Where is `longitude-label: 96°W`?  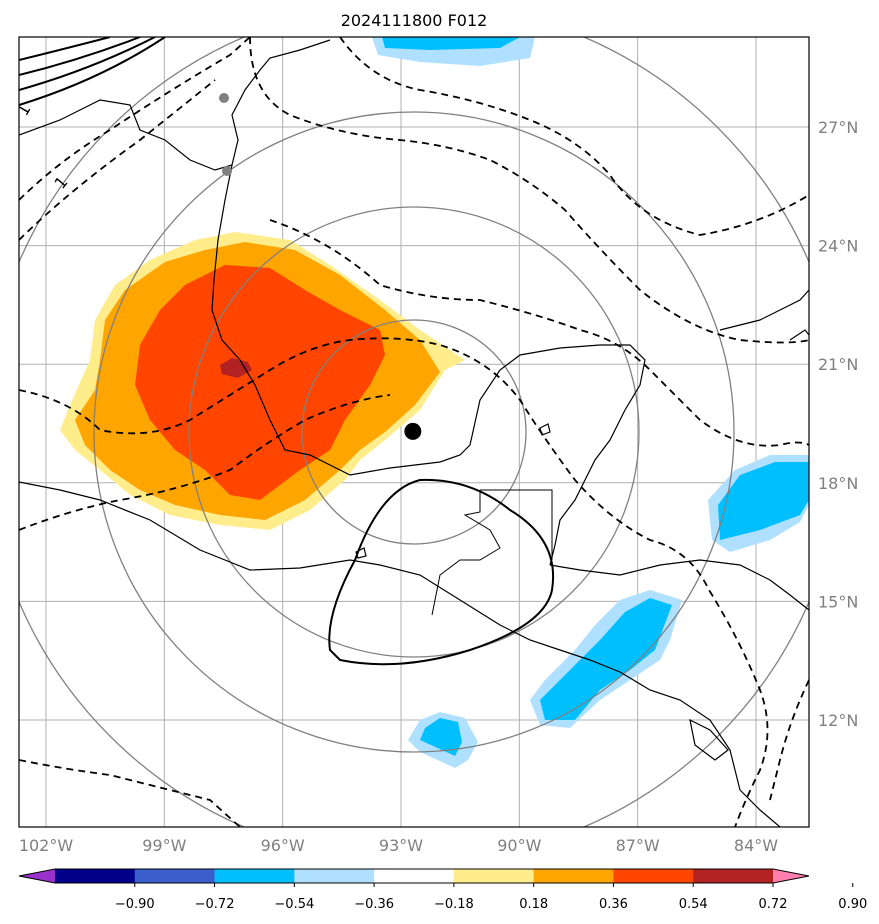 longitude-label: 96°W is located at coordinates (283, 845).